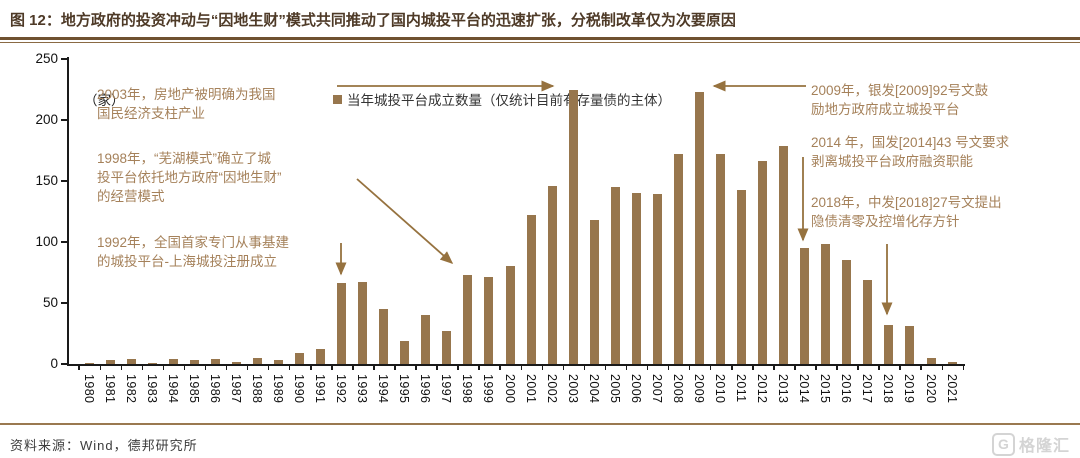 The image size is (1080, 458). What do you see at coordinates (447, 347) in the screenshot?
I see `bar-1997` at bounding box center [447, 347].